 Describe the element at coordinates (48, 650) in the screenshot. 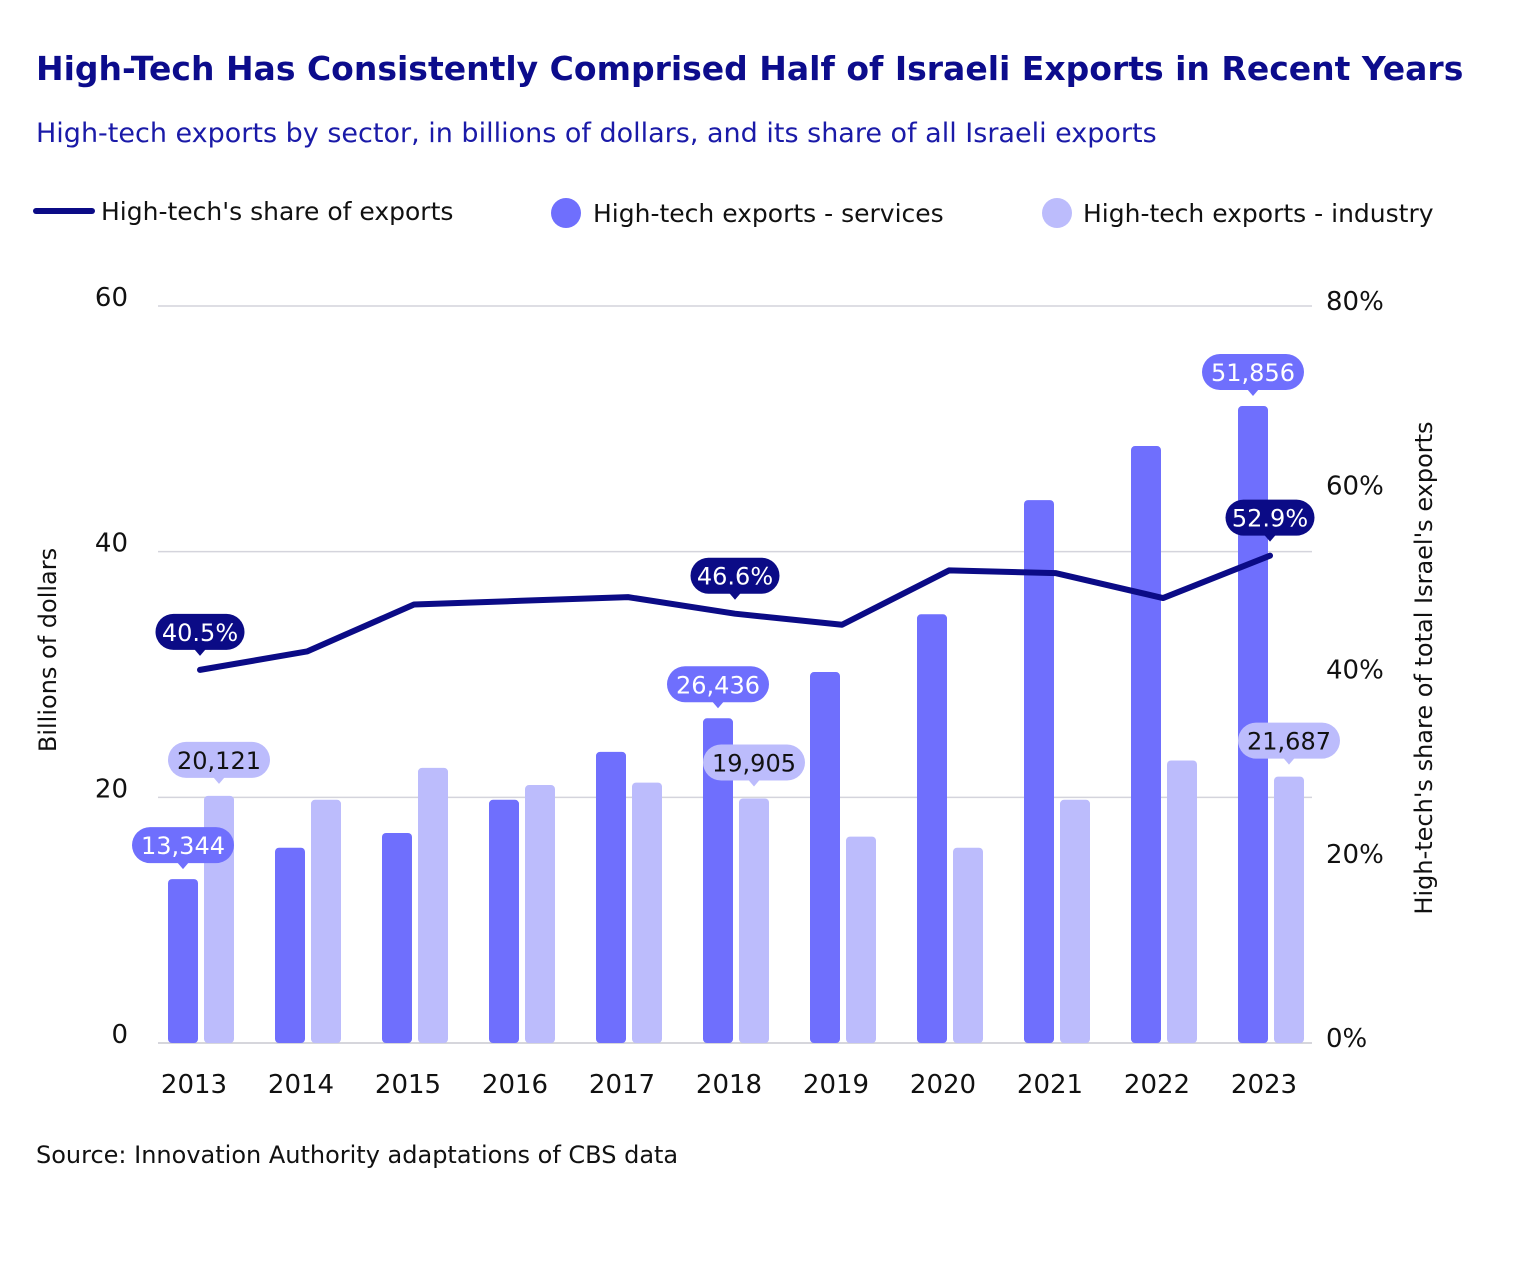

I see `y-axis-left-title: Billions of dollars` at that location.